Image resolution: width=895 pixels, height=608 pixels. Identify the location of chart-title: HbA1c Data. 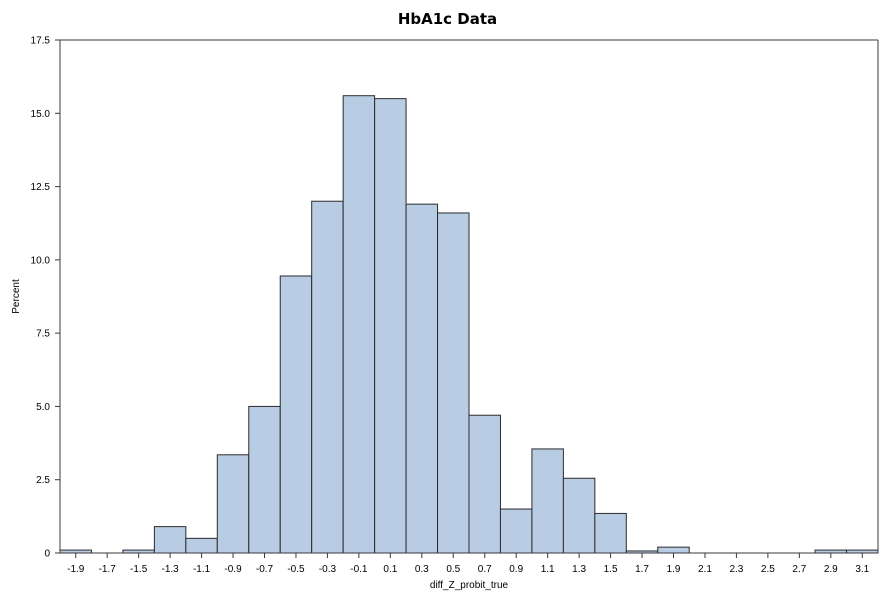
(447, 19).